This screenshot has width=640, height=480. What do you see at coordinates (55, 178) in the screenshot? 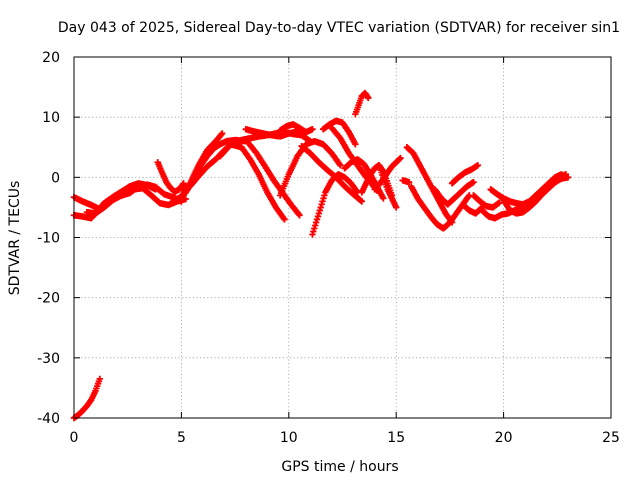
I see `y-tick-label: 0` at bounding box center [55, 178].